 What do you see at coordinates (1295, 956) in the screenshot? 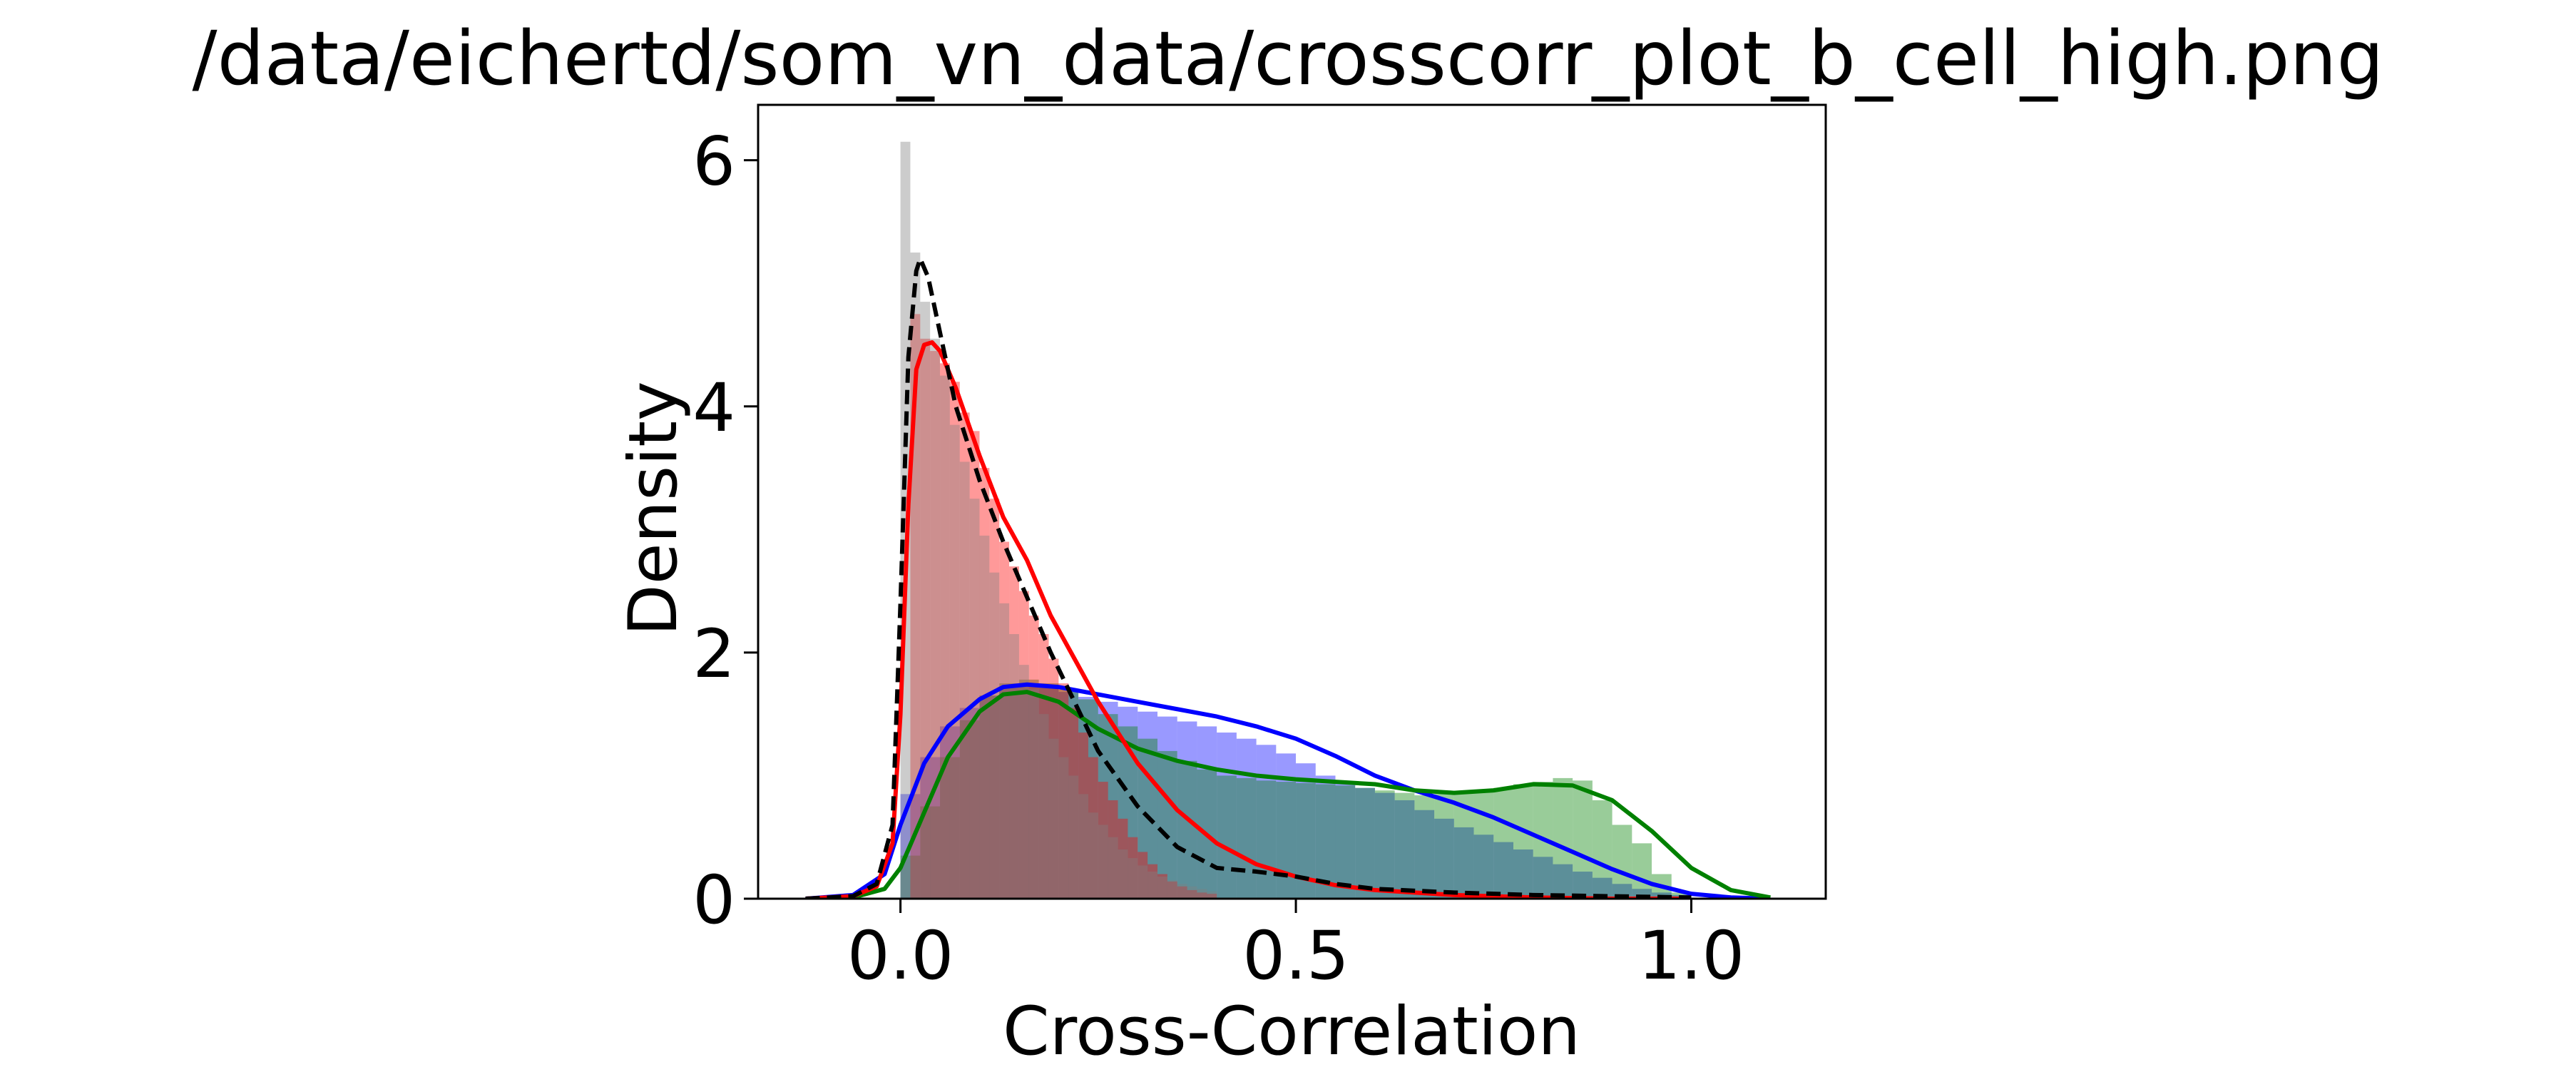
I see `x-tick-label: 0.5` at bounding box center [1295, 956].